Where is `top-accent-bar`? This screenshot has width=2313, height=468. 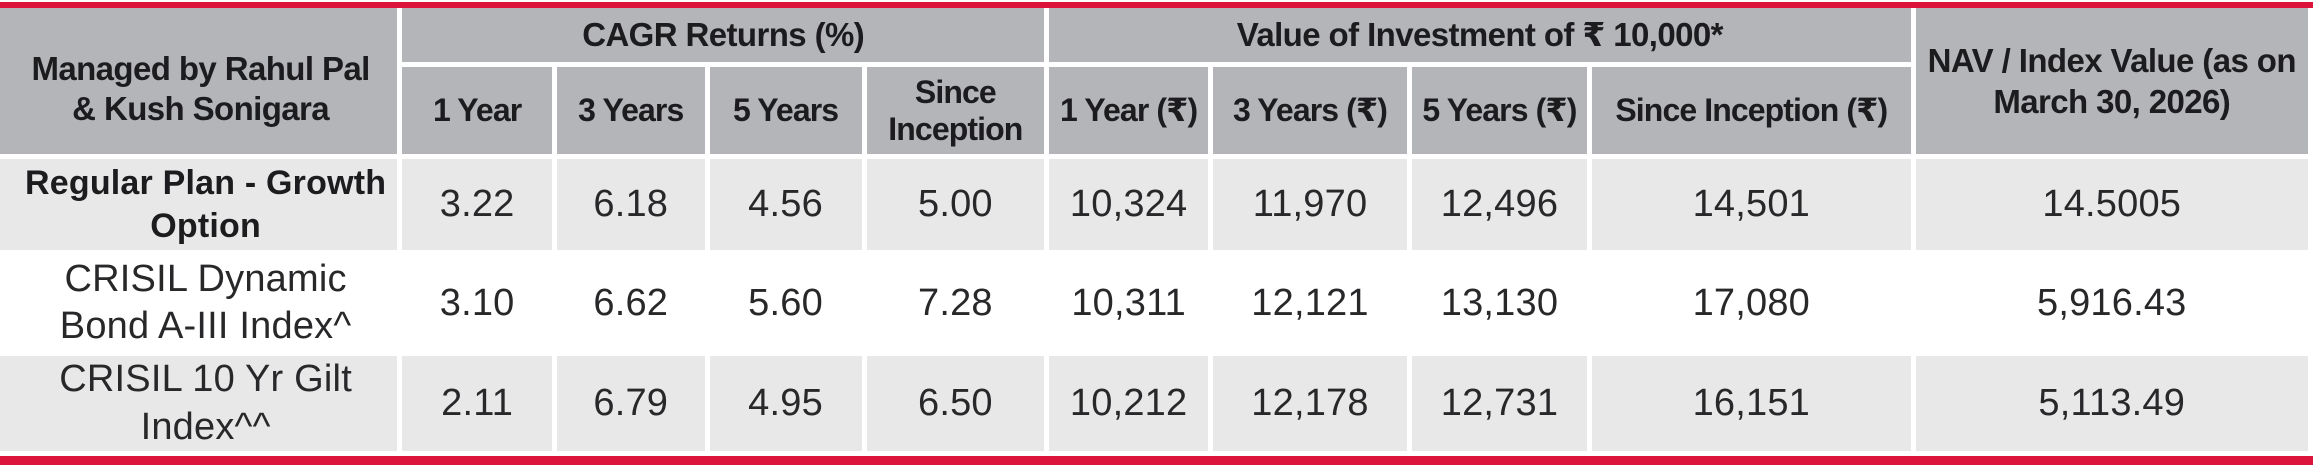
top-accent-bar is located at coordinates (1156, 4).